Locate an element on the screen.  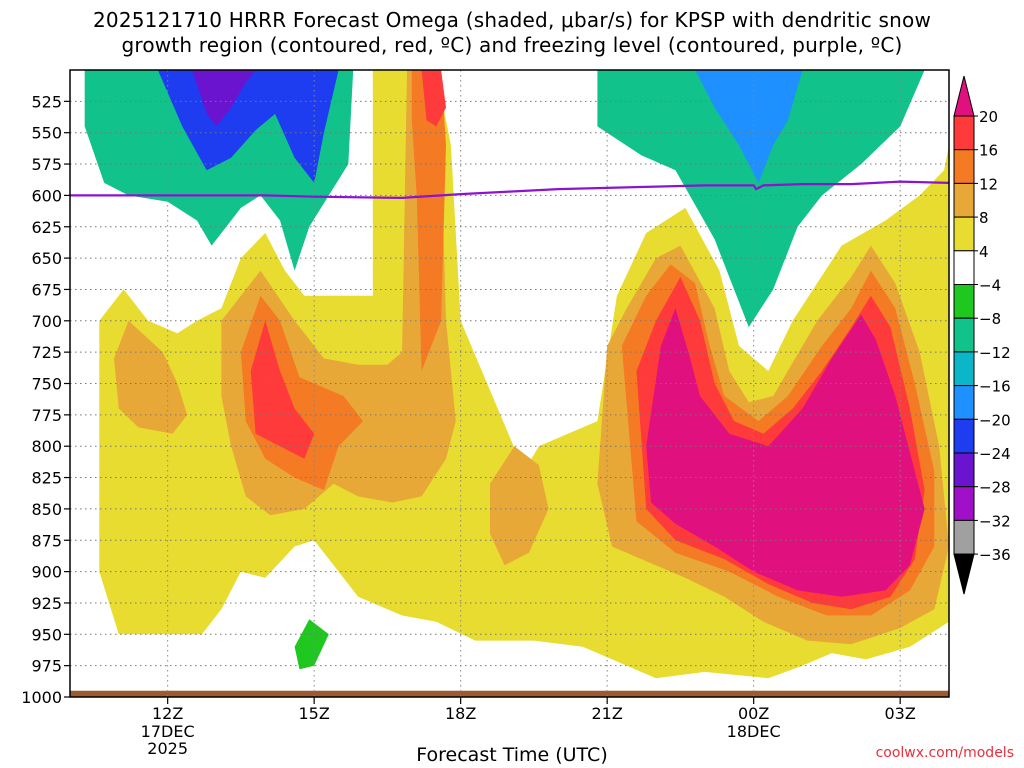
y-tick-label-575: 575 is located at coordinates (46, 164).